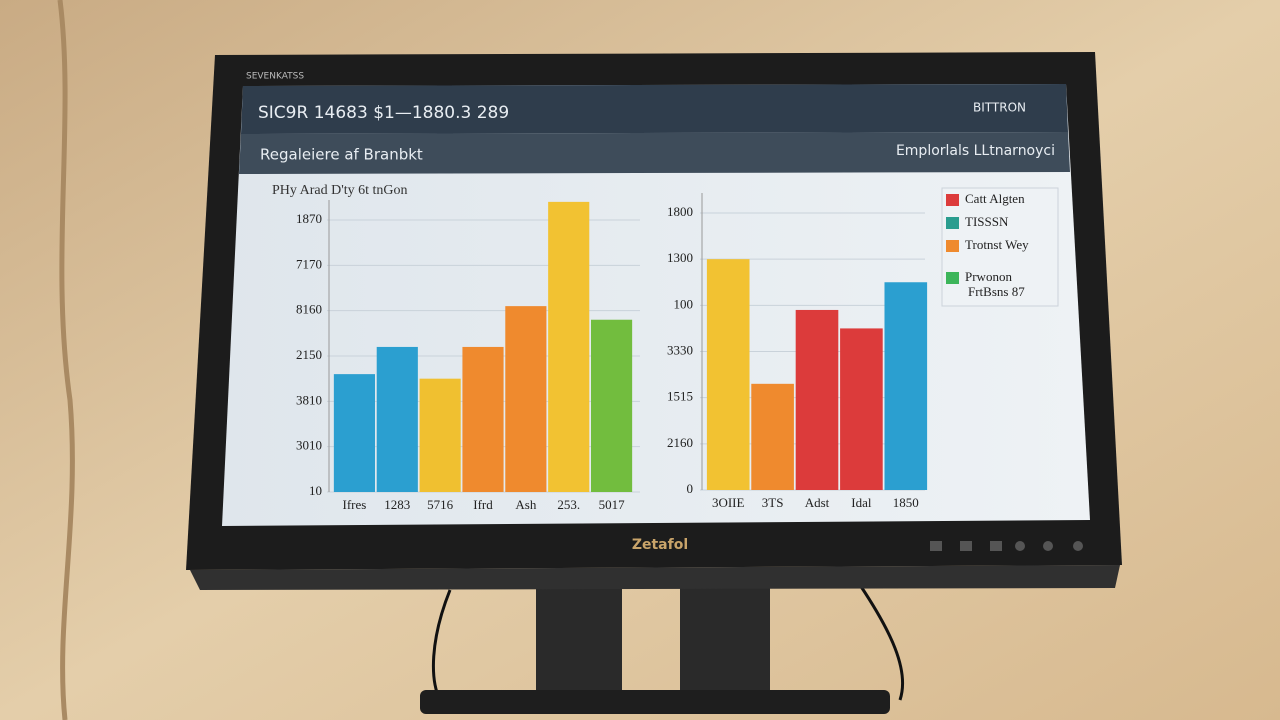 The image size is (1280, 720). I want to click on bezel-bottom, so click(655, 577).